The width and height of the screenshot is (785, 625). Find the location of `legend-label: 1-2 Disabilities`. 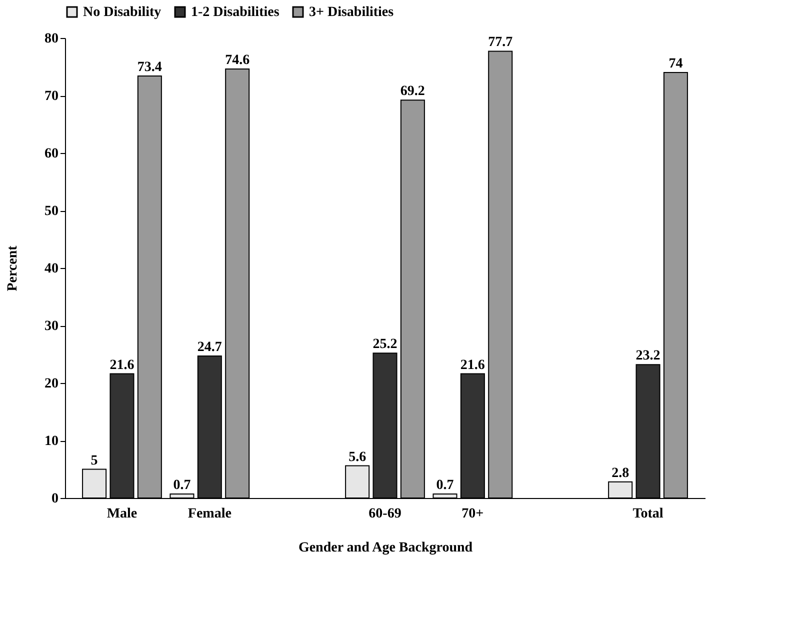

legend-label: 1-2 Disabilities is located at coordinates (235, 12).